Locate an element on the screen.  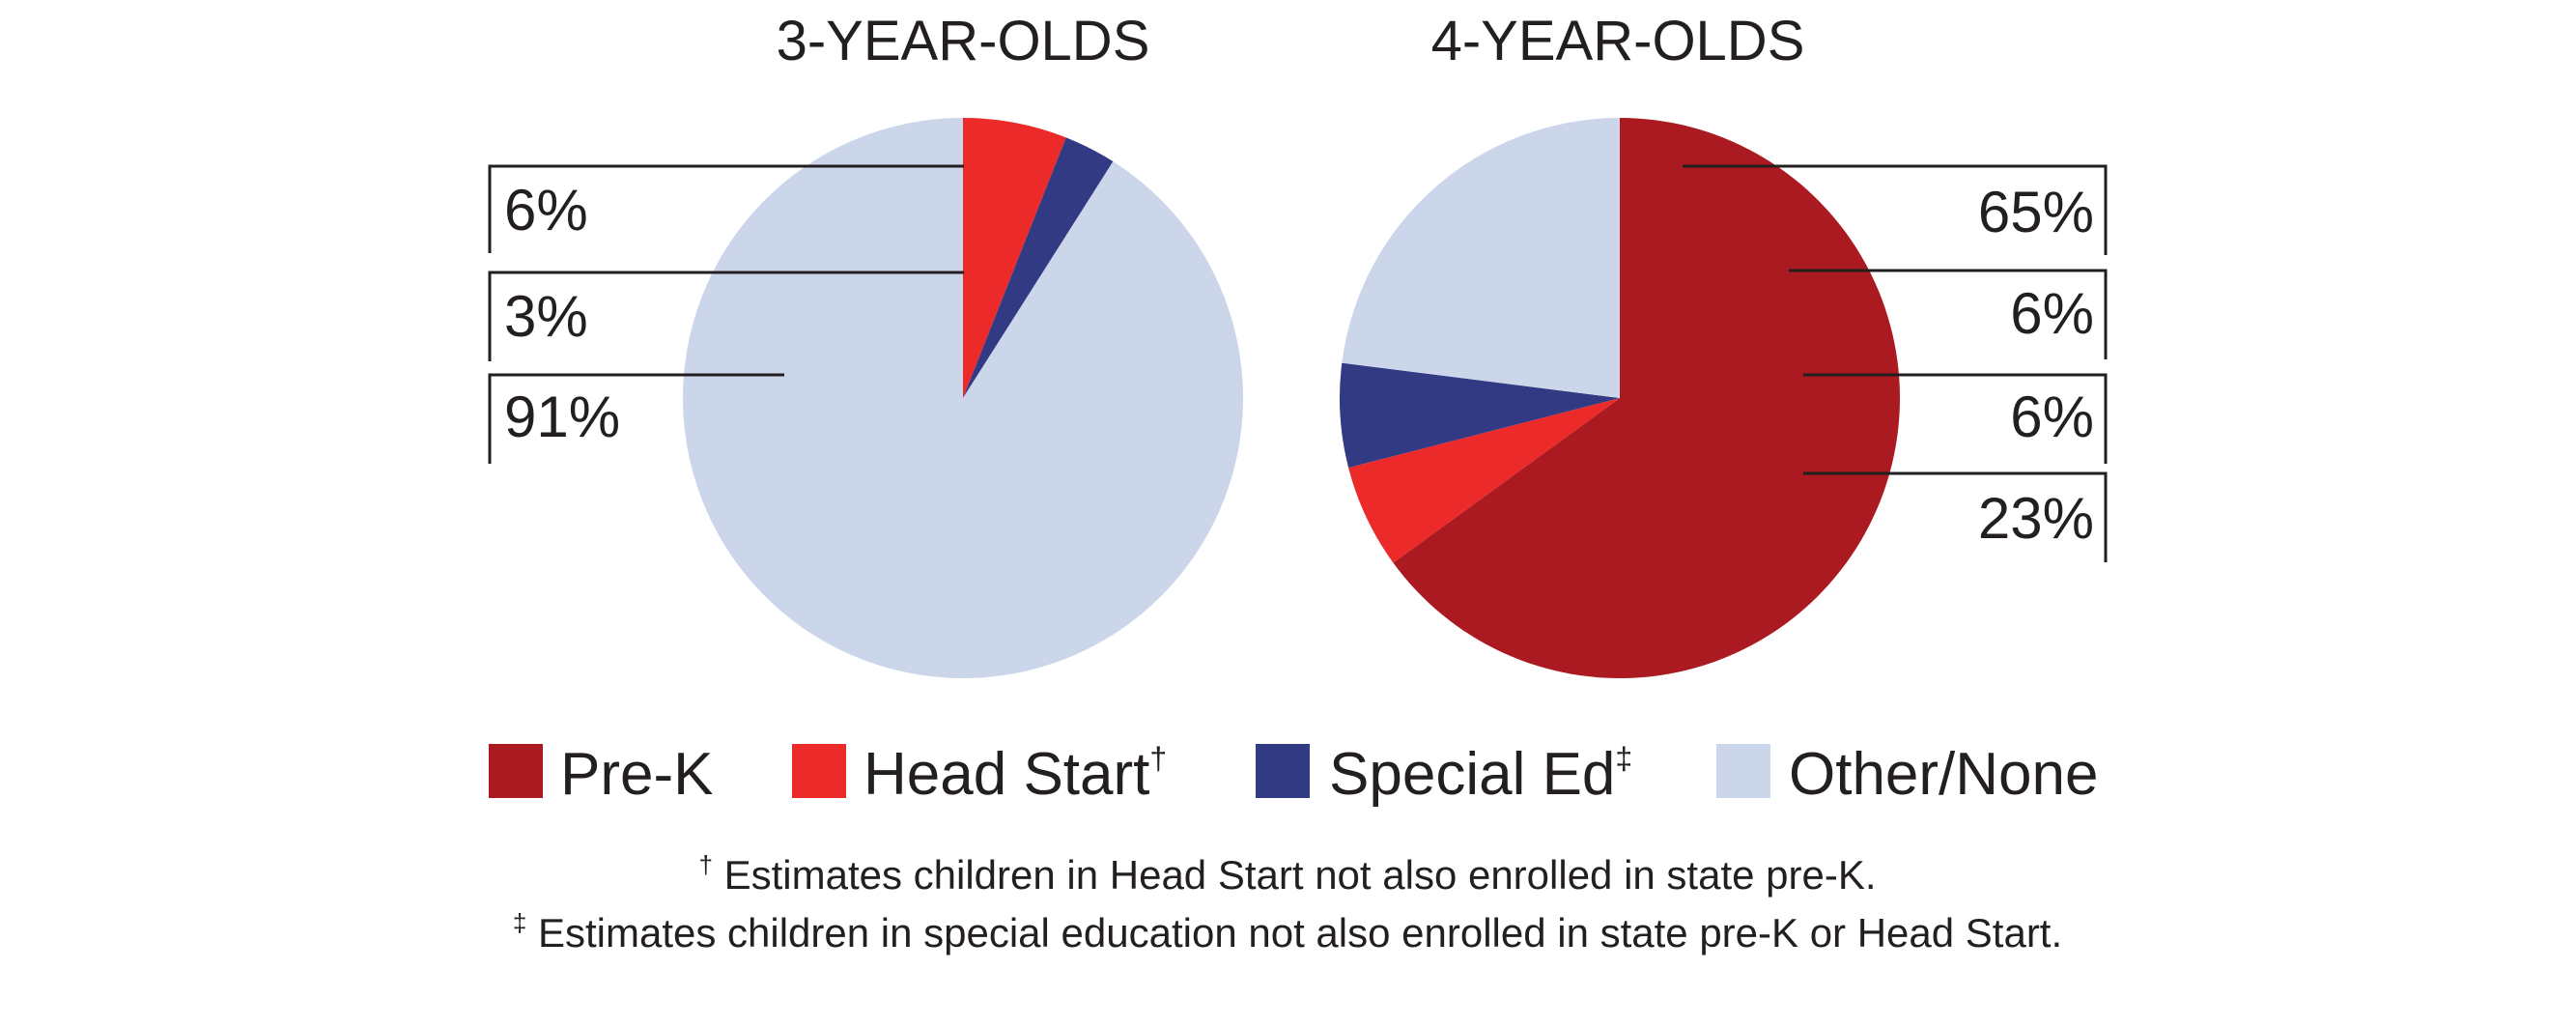
pie-3-year-olds is located at coordinates (963, 398).